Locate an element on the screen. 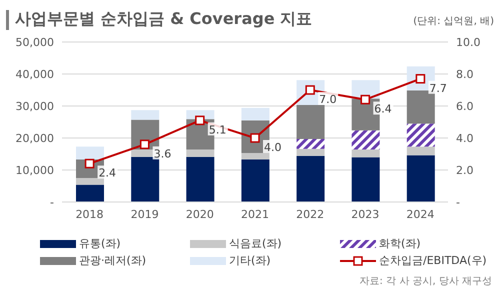 This screenshot has width=500, height=295. legend-label: 기타(좌) is located at coordinates (250, 260).